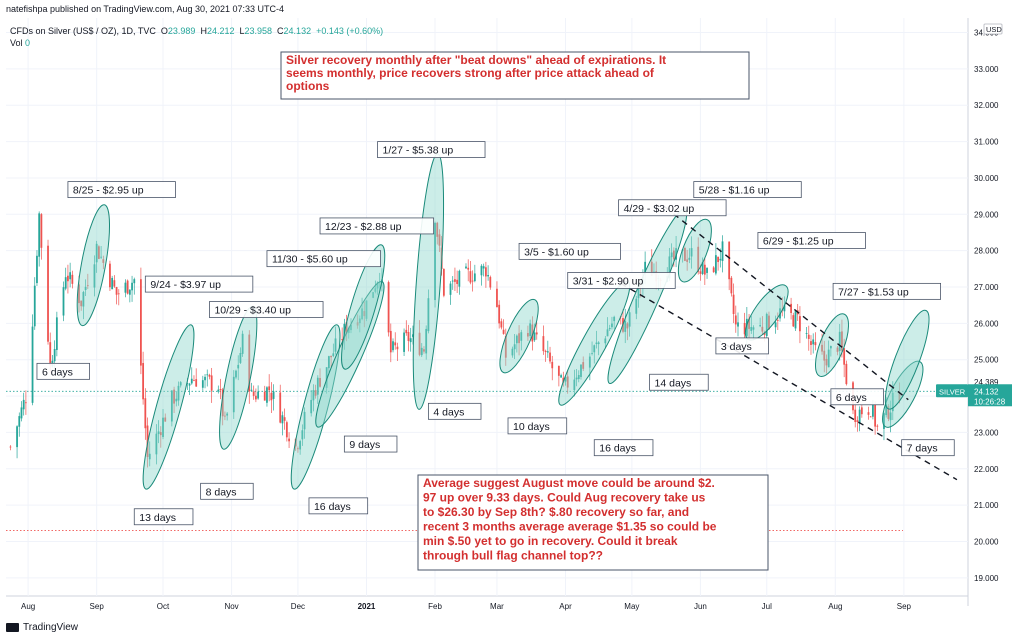 The image size is (1023, 641). I want to click on annotation-label: 13 days, so click(157, 518).